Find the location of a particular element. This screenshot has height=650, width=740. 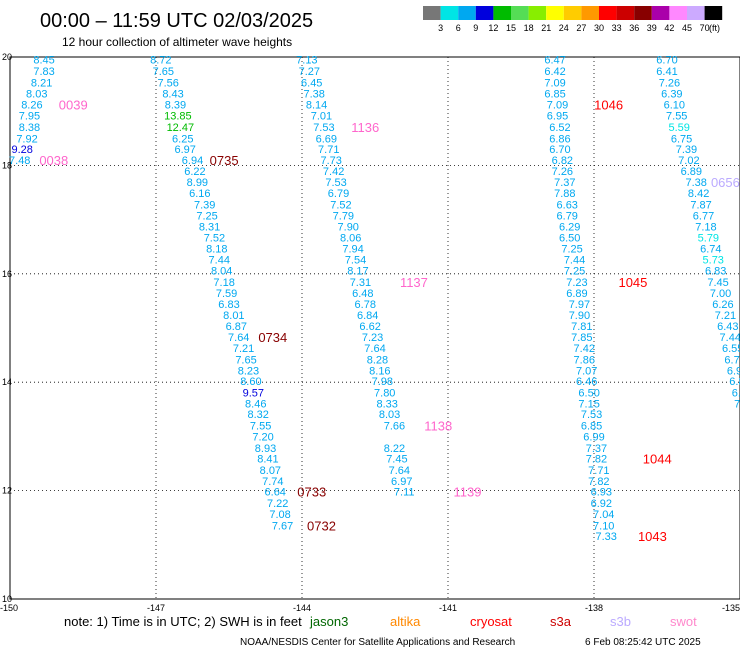

wave-height-value: 6.16 is located at coordinates (199, 194).